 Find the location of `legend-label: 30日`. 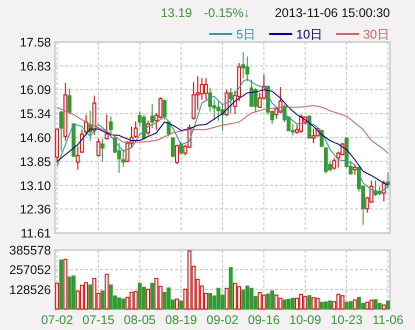

legend-label: 30日 is located at coordinates (376, 35).